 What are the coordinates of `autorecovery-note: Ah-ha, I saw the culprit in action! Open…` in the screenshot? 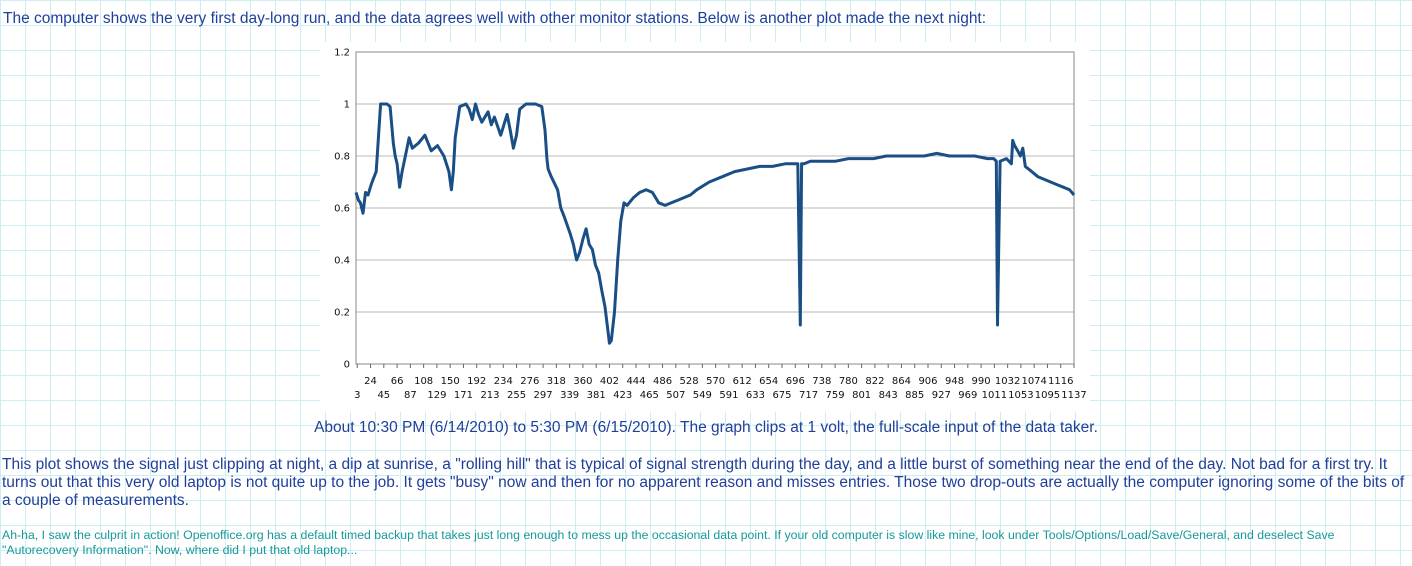 It's located at (668, 542).